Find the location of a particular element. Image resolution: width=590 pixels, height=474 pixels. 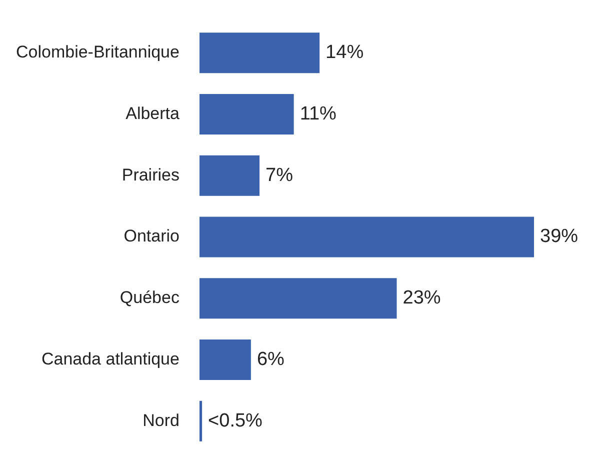

y-tick-label: Colombie-Britannique is located at coordinates (98, 52).